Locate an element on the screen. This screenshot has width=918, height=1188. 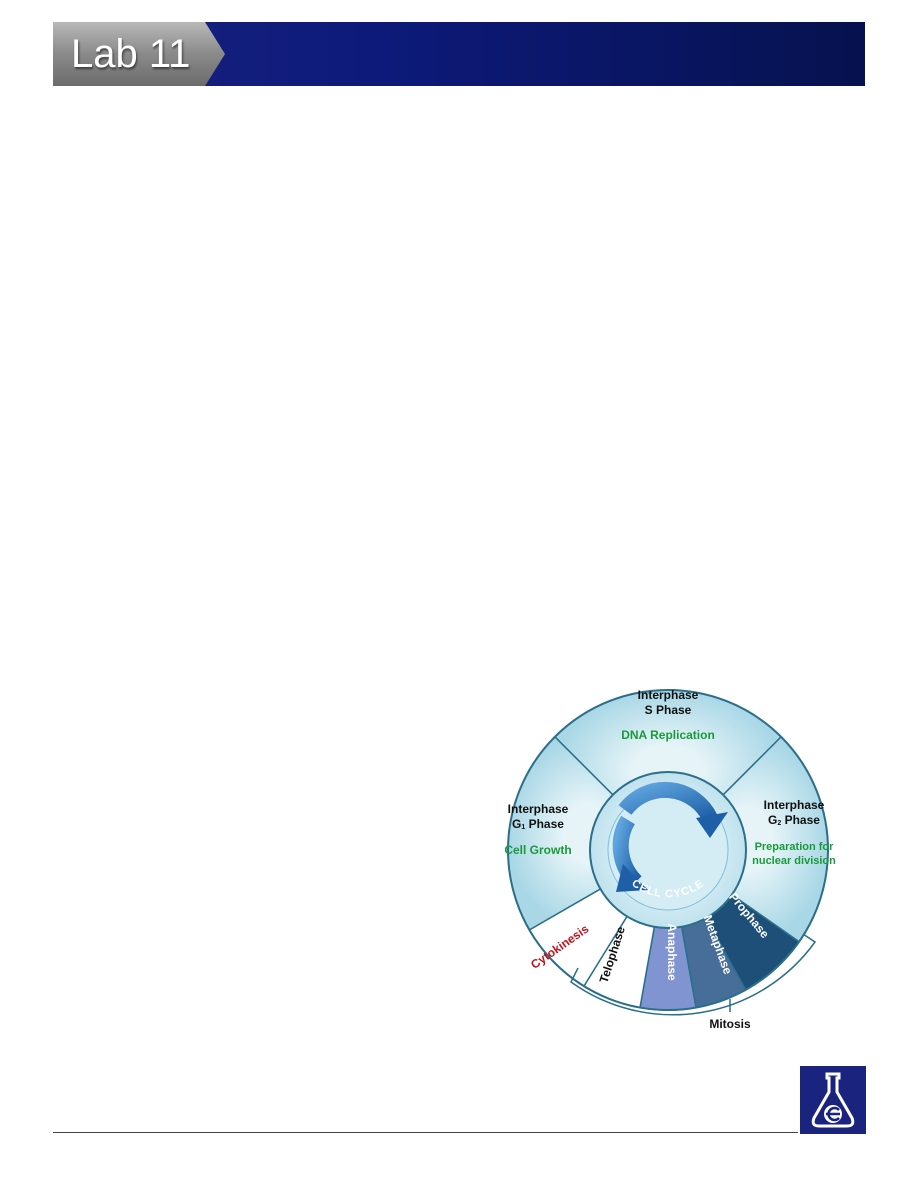
footer-divider is located at coordinates (425, 1132).